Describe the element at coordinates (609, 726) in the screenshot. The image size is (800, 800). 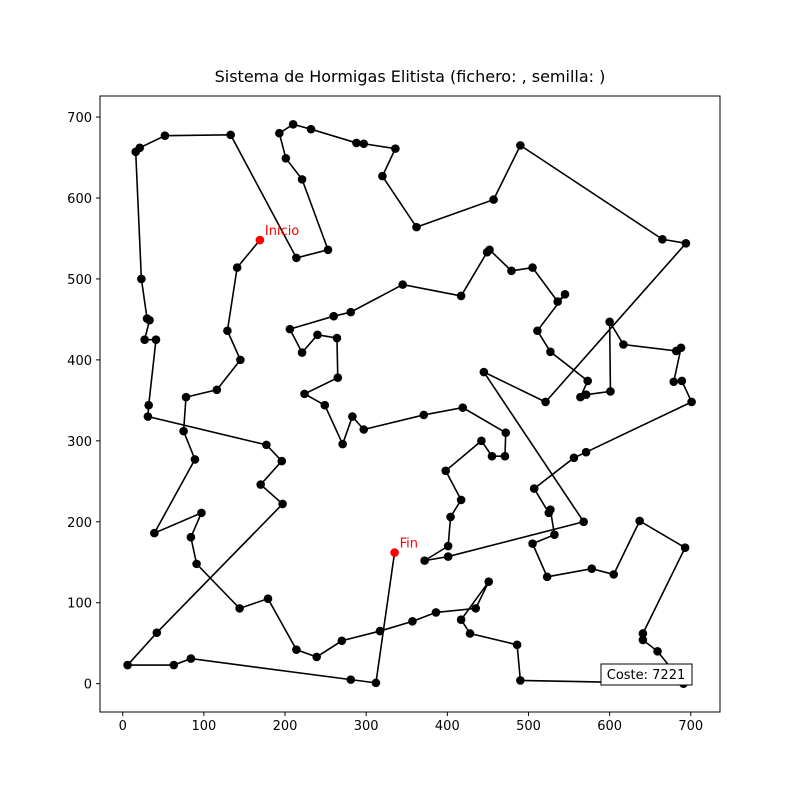
I see `x-tick-label: 600` at that location.